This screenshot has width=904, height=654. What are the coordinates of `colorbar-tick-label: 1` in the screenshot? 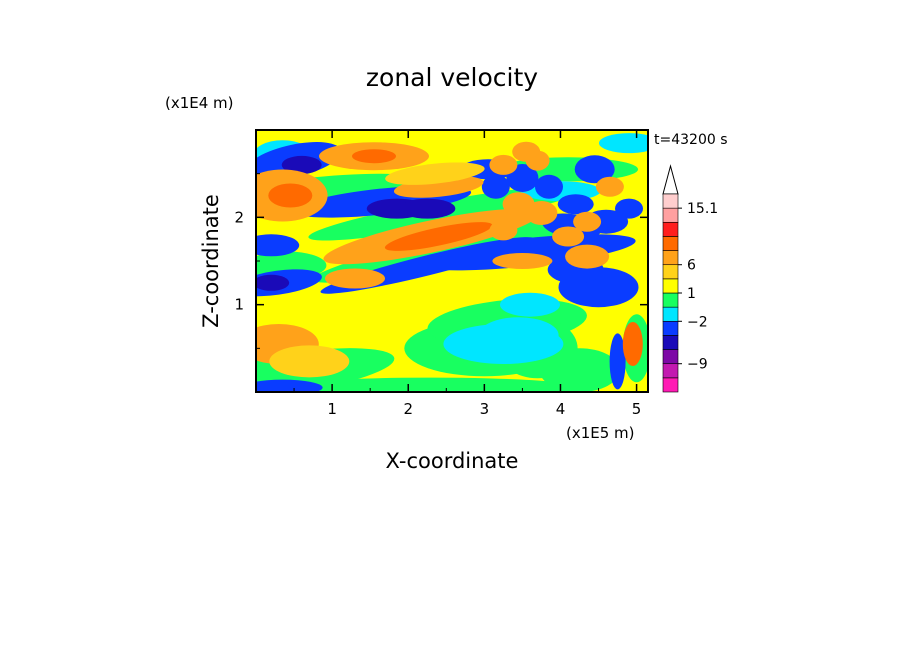 It's located at (691, 294).